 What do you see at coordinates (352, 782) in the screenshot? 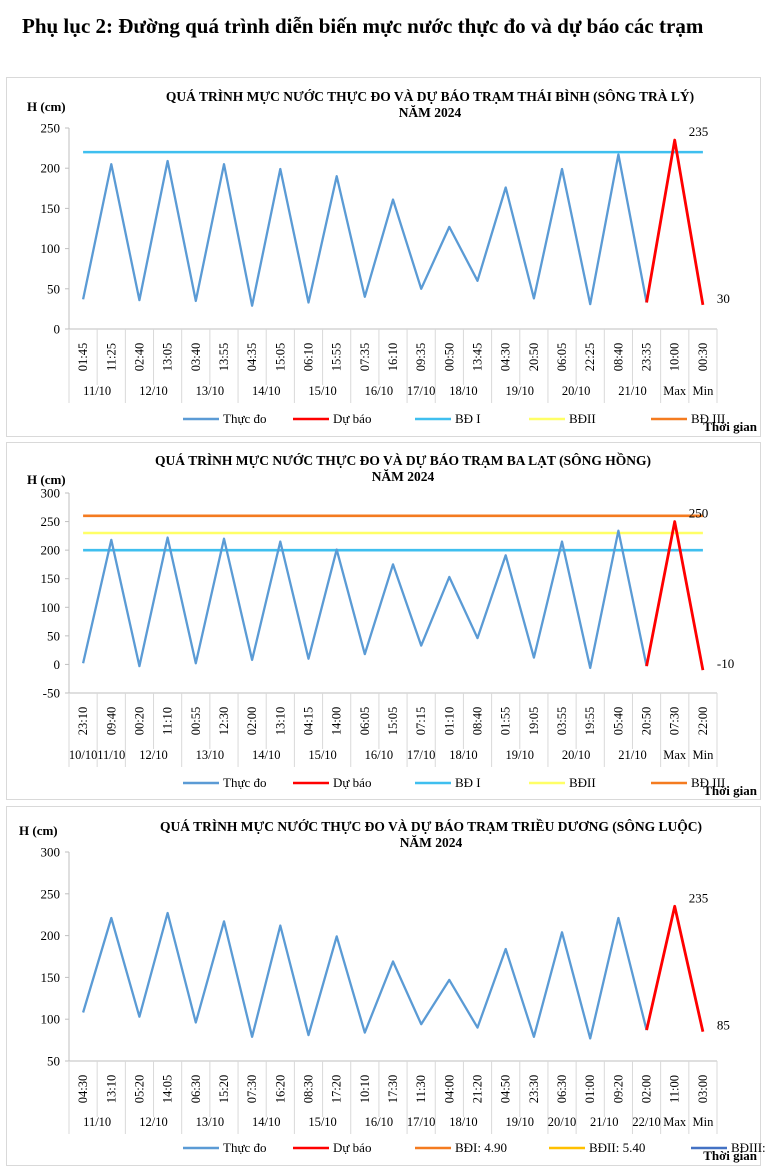
I see `legend-label: Dự báo` at bounding box center [352, 782].